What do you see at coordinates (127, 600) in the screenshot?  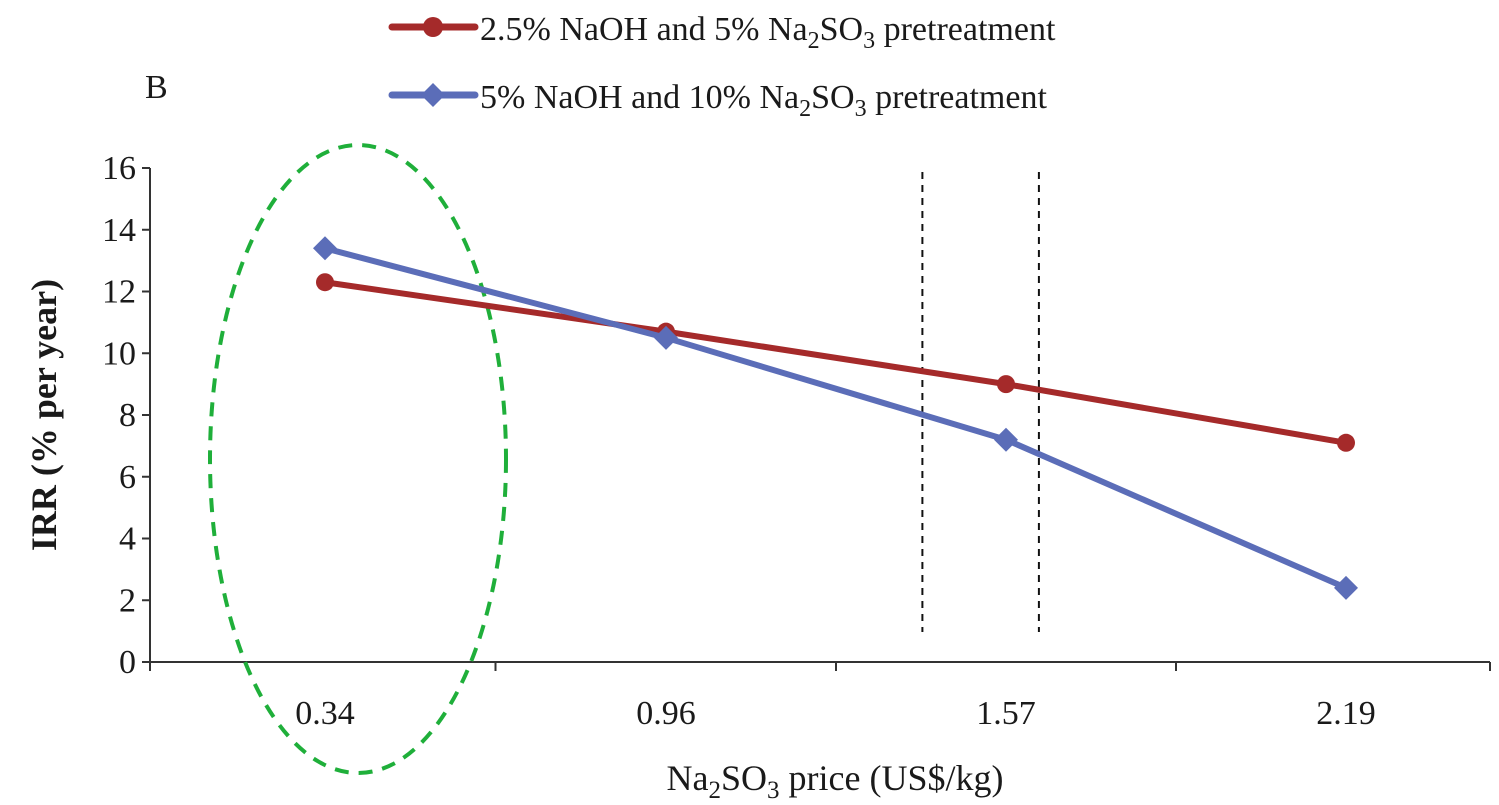 I see `y-tick-label: 2` at bounding box center [127, 600].